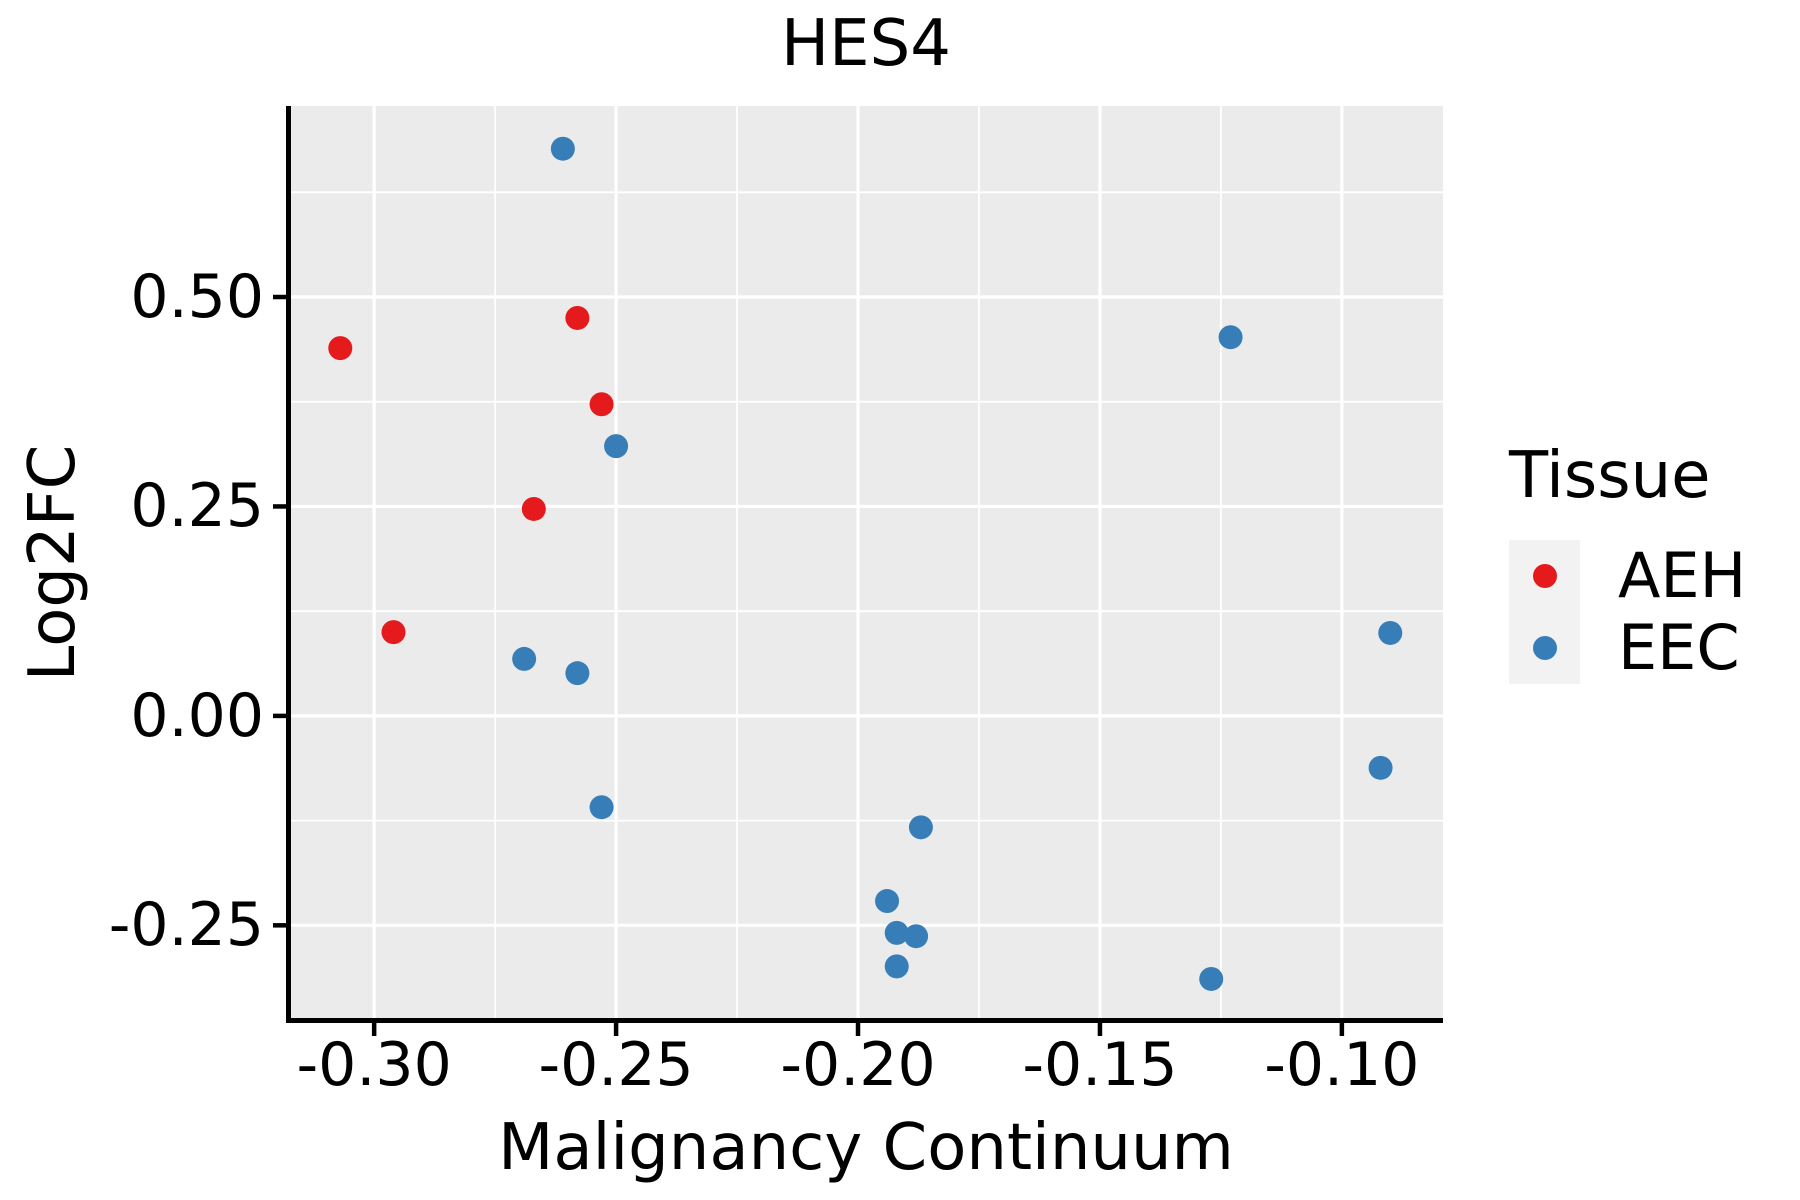 The height and width of the screenshot is (1200, 1800). Describe the element at coordinates (616, 1065) in the screenshot. I see `x-tick-label: -0.25` at that location.